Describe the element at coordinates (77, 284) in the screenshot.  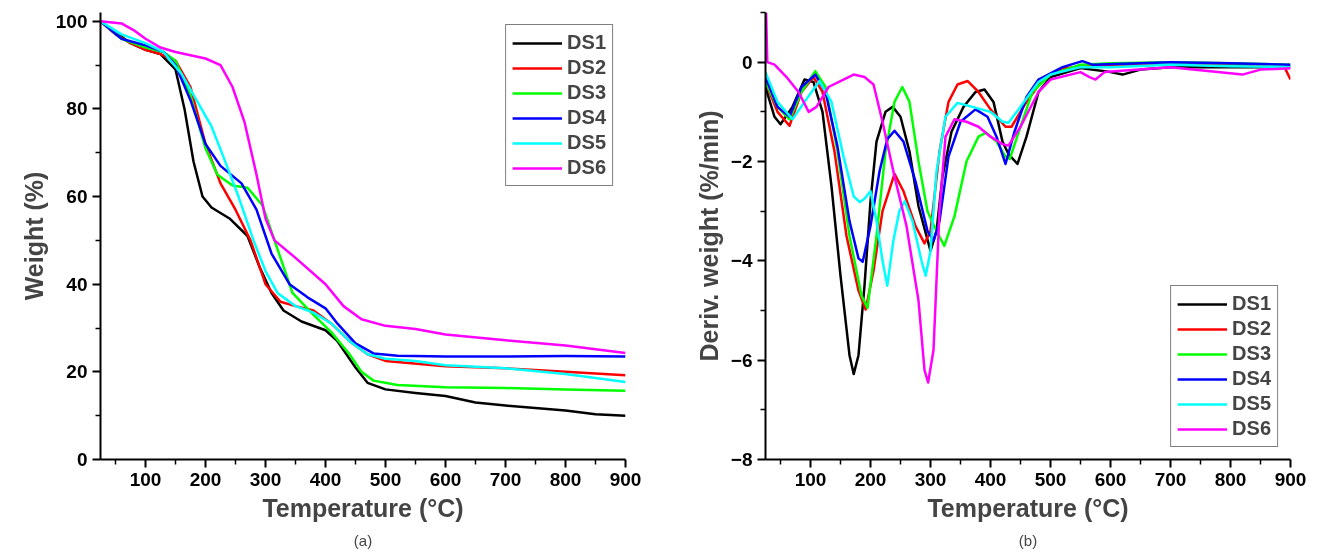
I see `y-tick-label: 40` at that location.